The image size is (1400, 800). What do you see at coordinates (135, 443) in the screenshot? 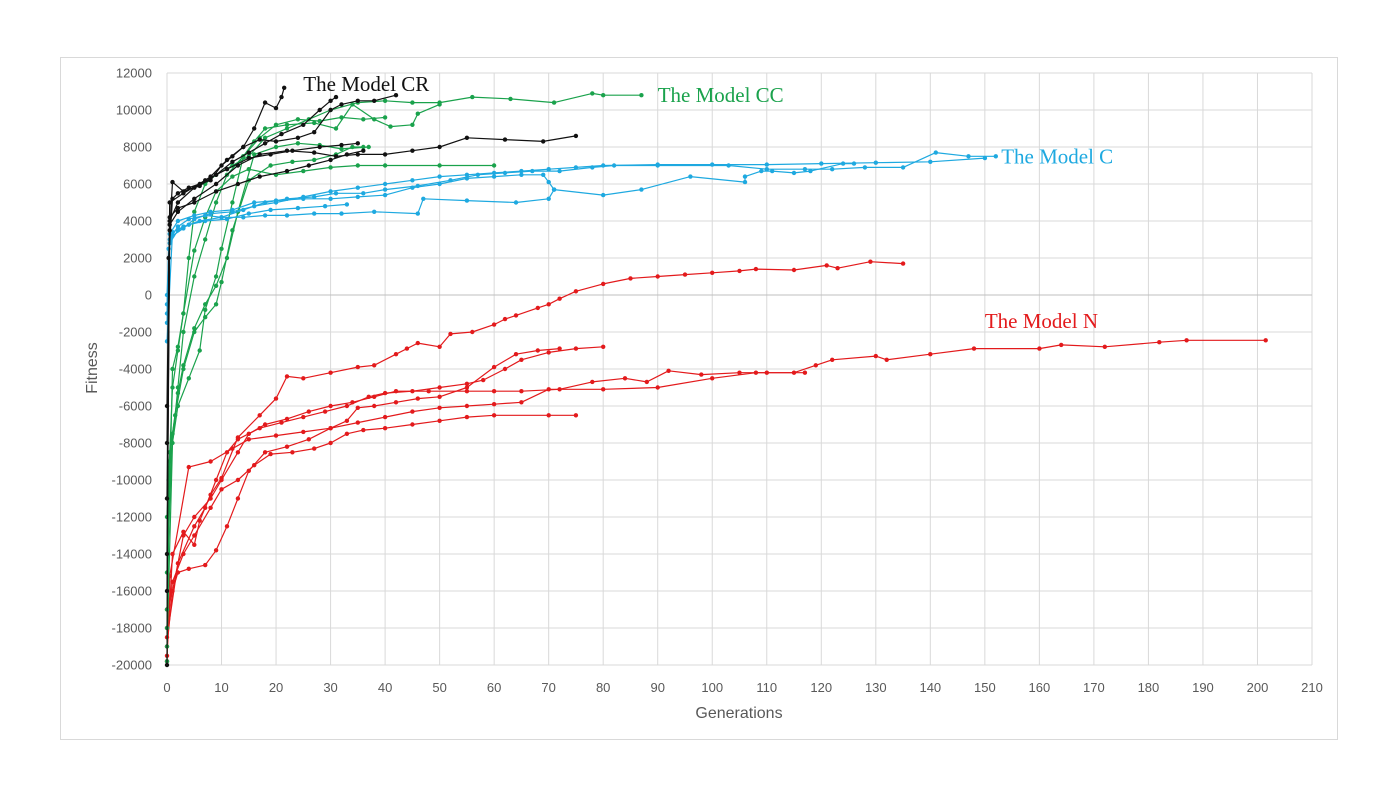
I see `y-tick-label: -8000` at bounding box center [135, 443].